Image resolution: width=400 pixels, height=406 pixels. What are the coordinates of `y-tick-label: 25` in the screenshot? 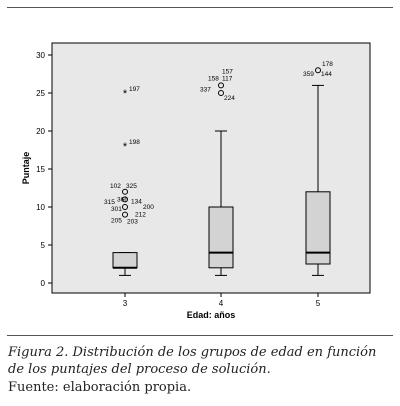 It's located at (40, 93).